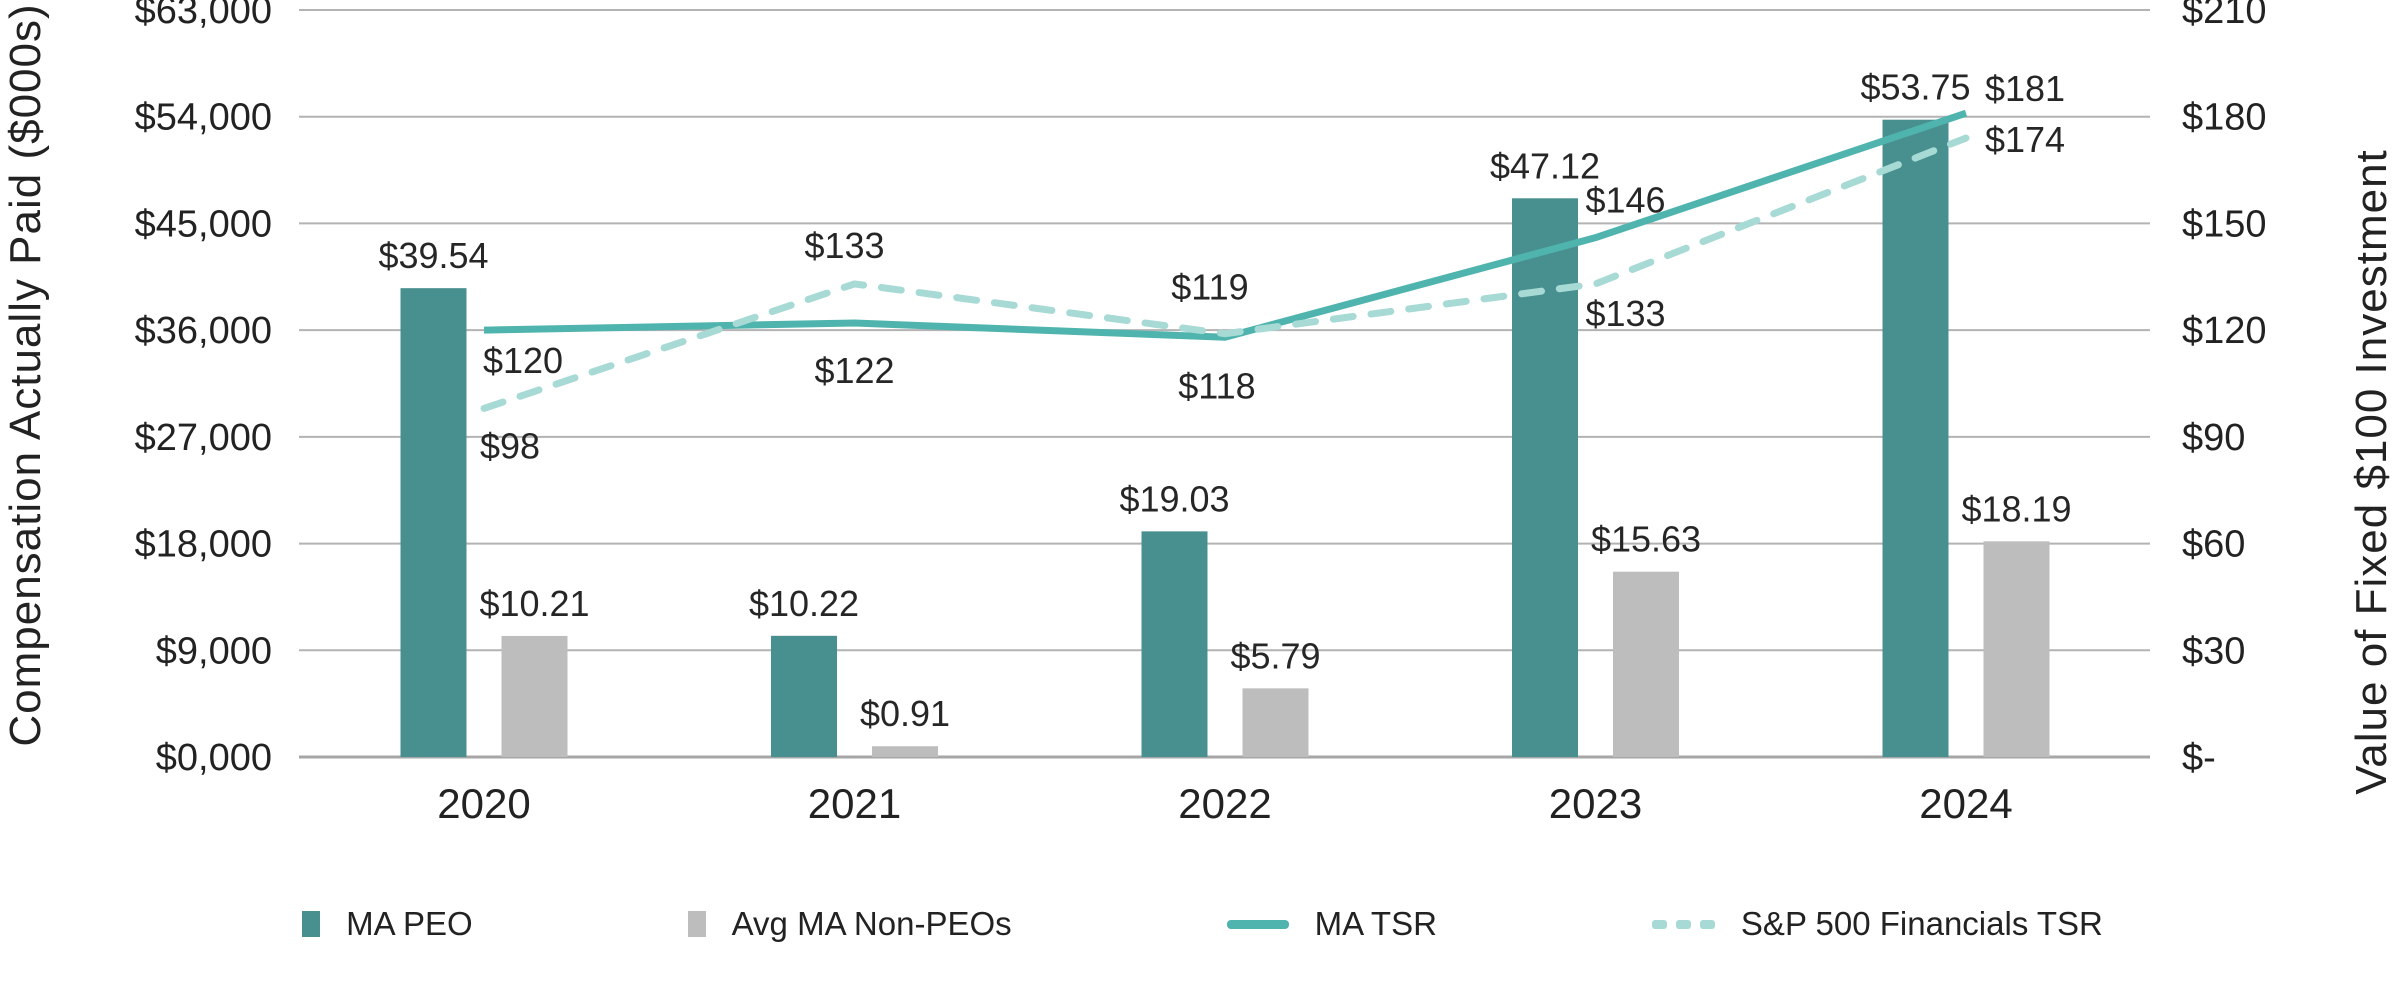 This screenshot has width=2405, height=982. What do you see at coordinates (1595, 803) in the screenshot?
I see `x-axis-label-2023: 2023` at bounding box center [1595, 803].